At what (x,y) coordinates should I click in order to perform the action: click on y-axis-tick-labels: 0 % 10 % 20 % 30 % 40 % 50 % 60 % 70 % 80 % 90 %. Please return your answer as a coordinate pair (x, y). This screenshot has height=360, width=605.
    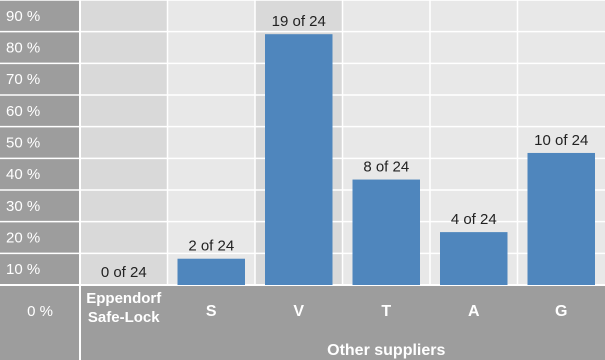
    Looking at the image, I should click on (29, 164).